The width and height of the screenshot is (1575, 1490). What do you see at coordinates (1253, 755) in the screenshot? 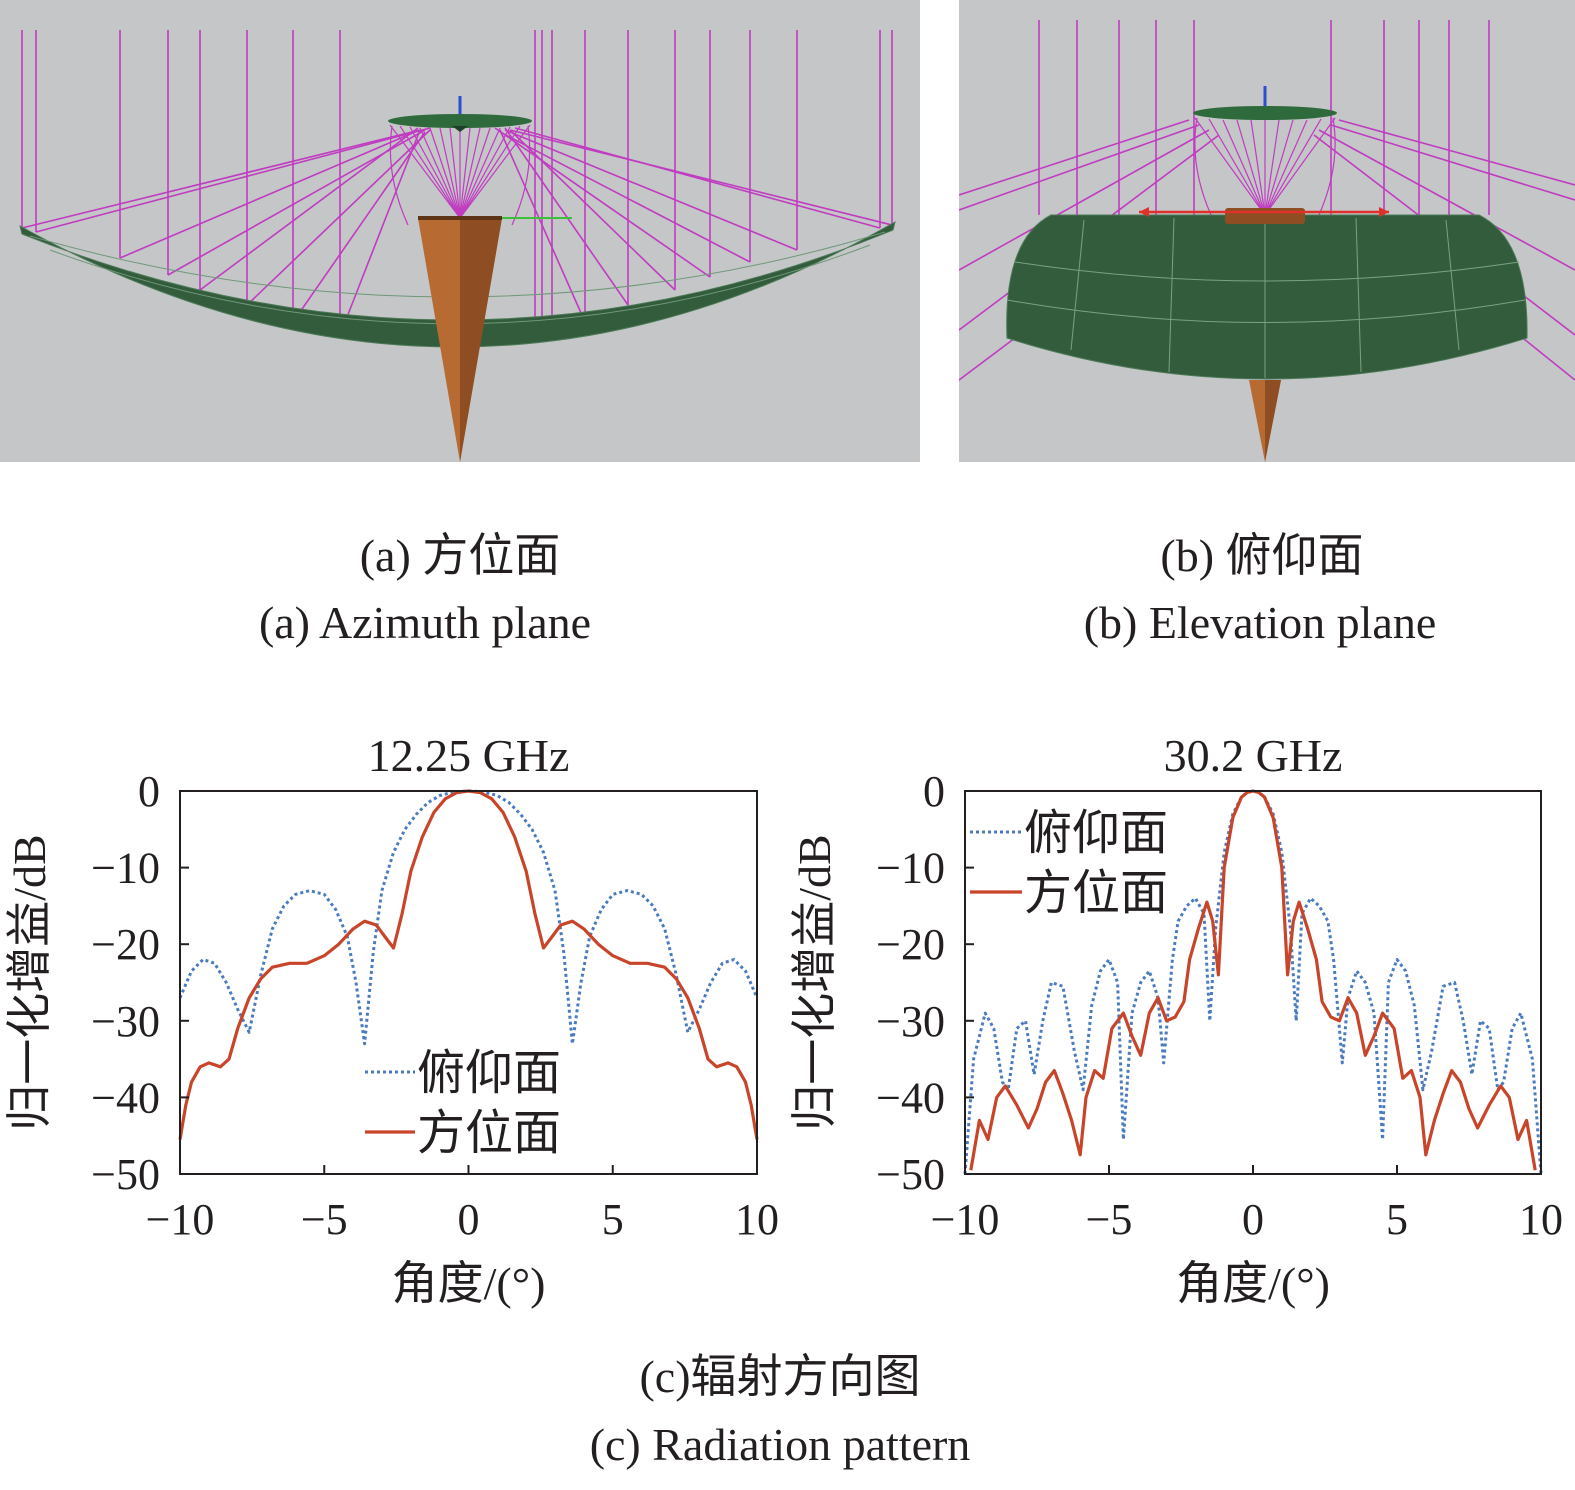
I see `chart-title: 30.2 GHz` at bounding box center [1253, 755].